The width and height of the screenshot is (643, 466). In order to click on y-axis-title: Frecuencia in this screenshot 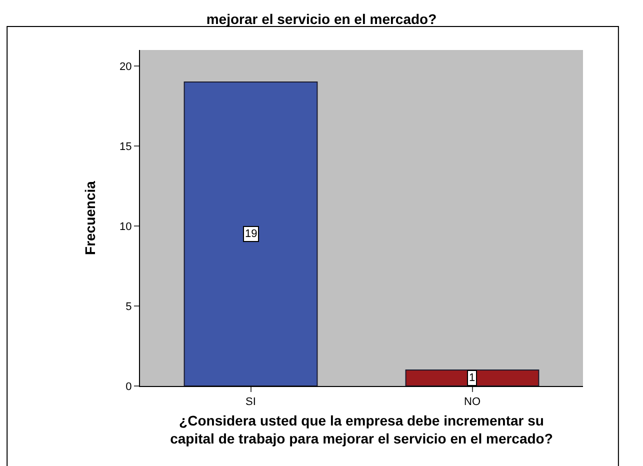, I will do `click(90, 217)`.